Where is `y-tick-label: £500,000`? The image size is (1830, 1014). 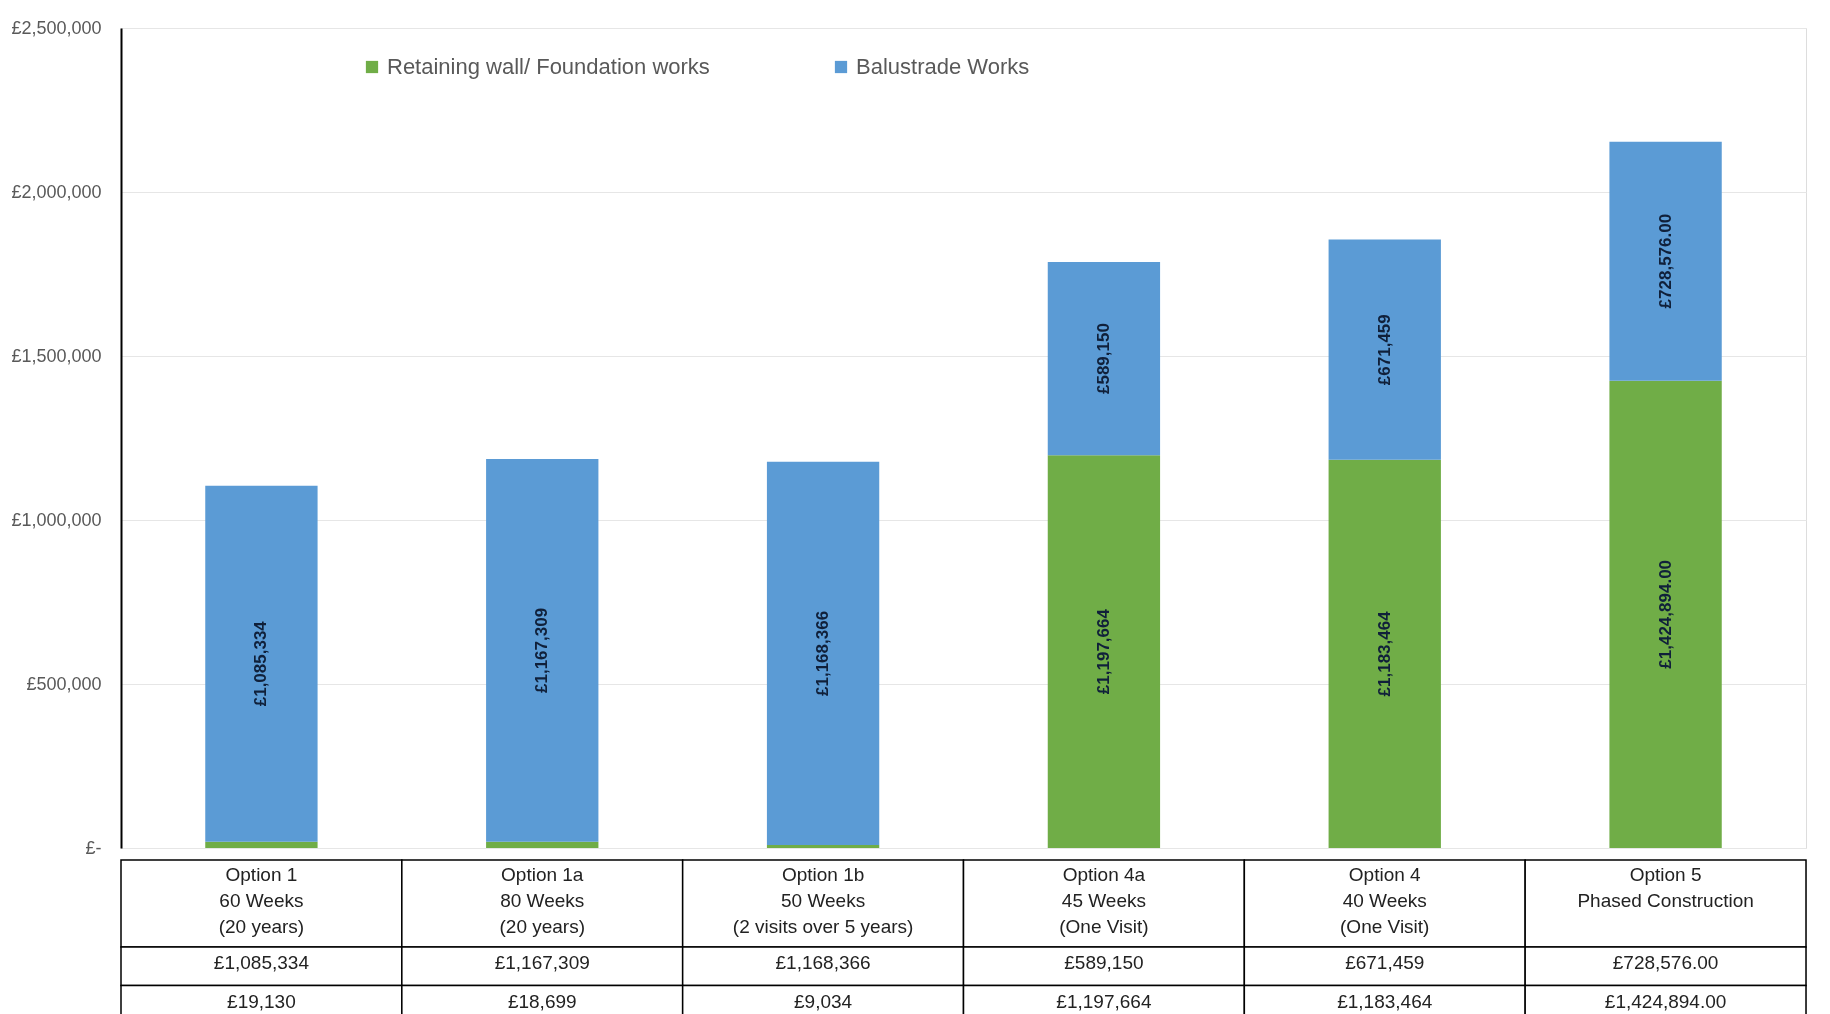 y-tick-label: £500,000 is located at coordinates (64, 683).